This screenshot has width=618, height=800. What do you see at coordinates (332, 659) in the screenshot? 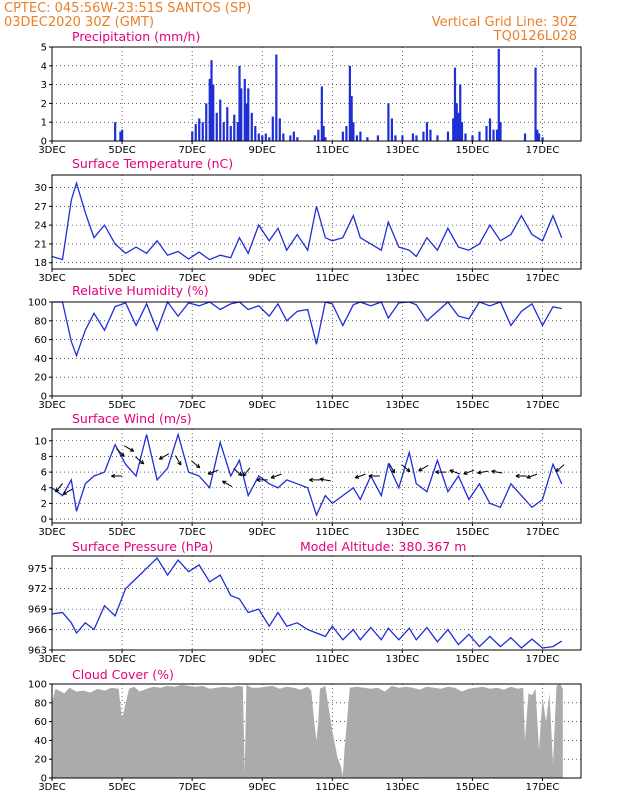
I see `pressure-x-tick-label: 11DEC` at bounding box center [332, 659].